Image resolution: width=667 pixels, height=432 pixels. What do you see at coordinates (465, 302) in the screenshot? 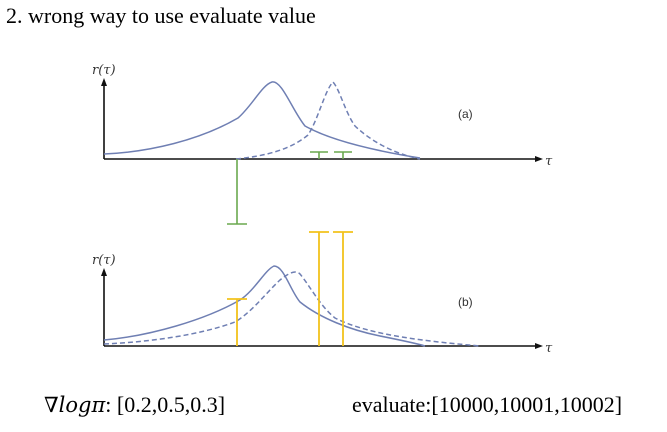
I see `panel-b-label: (b)` at bounding box center [465, 302].